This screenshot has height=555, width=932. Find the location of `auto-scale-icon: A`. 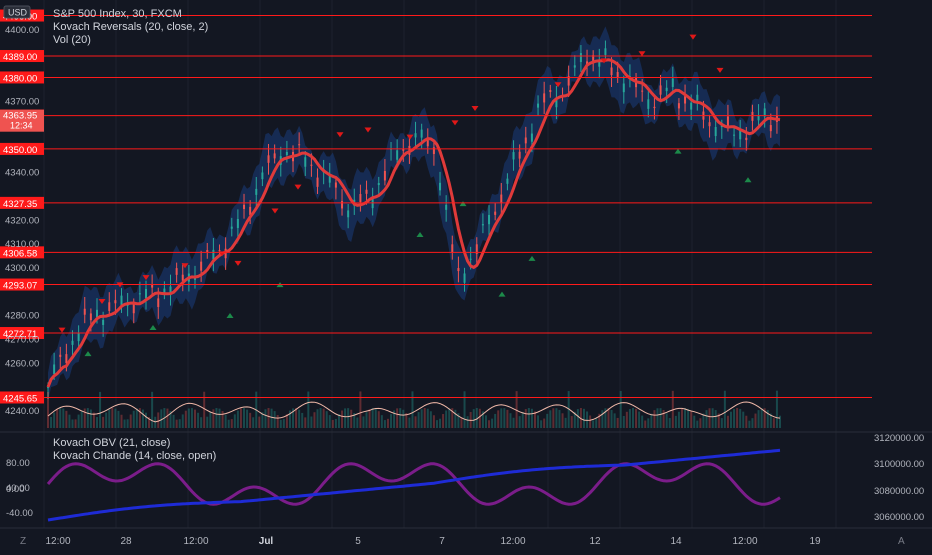

auto-scale-icon: A is located at coordinates (901, 541).